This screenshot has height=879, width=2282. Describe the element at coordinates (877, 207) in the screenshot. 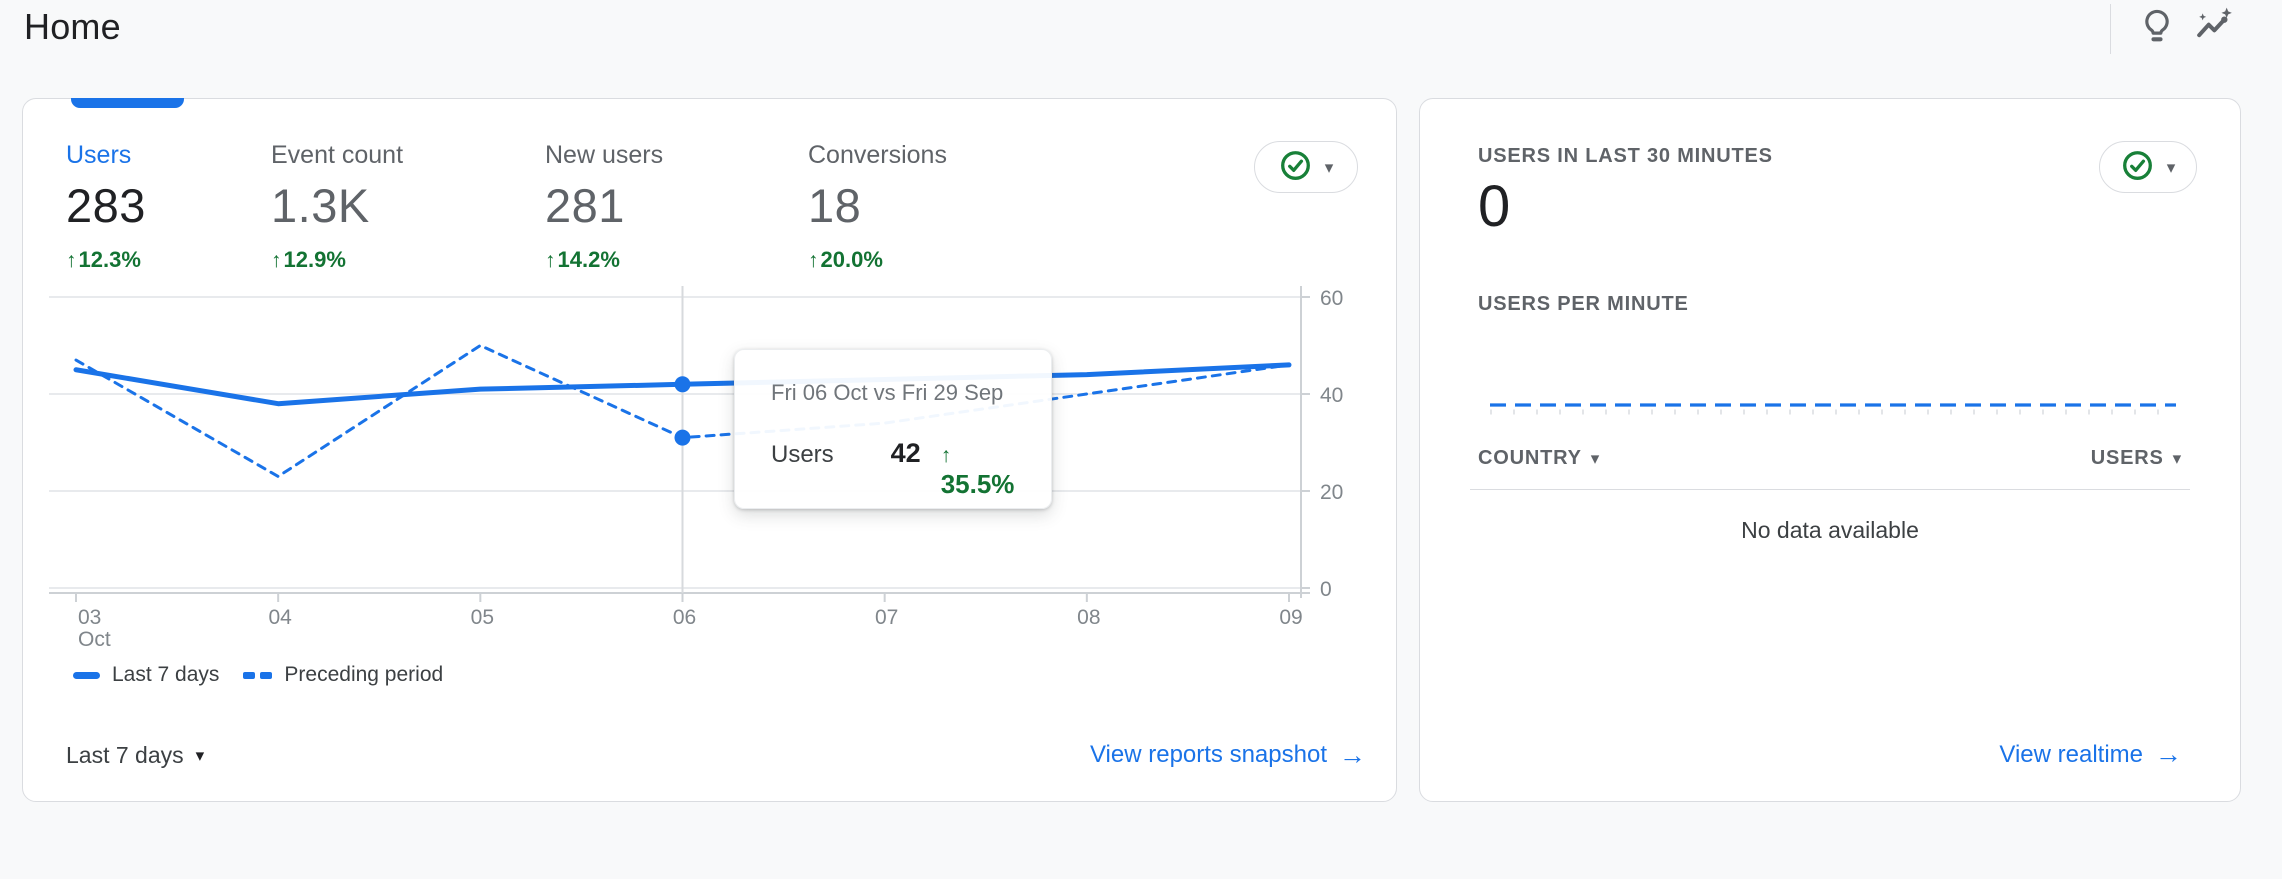

I see `metric-tab-conversions: Conversions 18 ↑20.0%` at that location.